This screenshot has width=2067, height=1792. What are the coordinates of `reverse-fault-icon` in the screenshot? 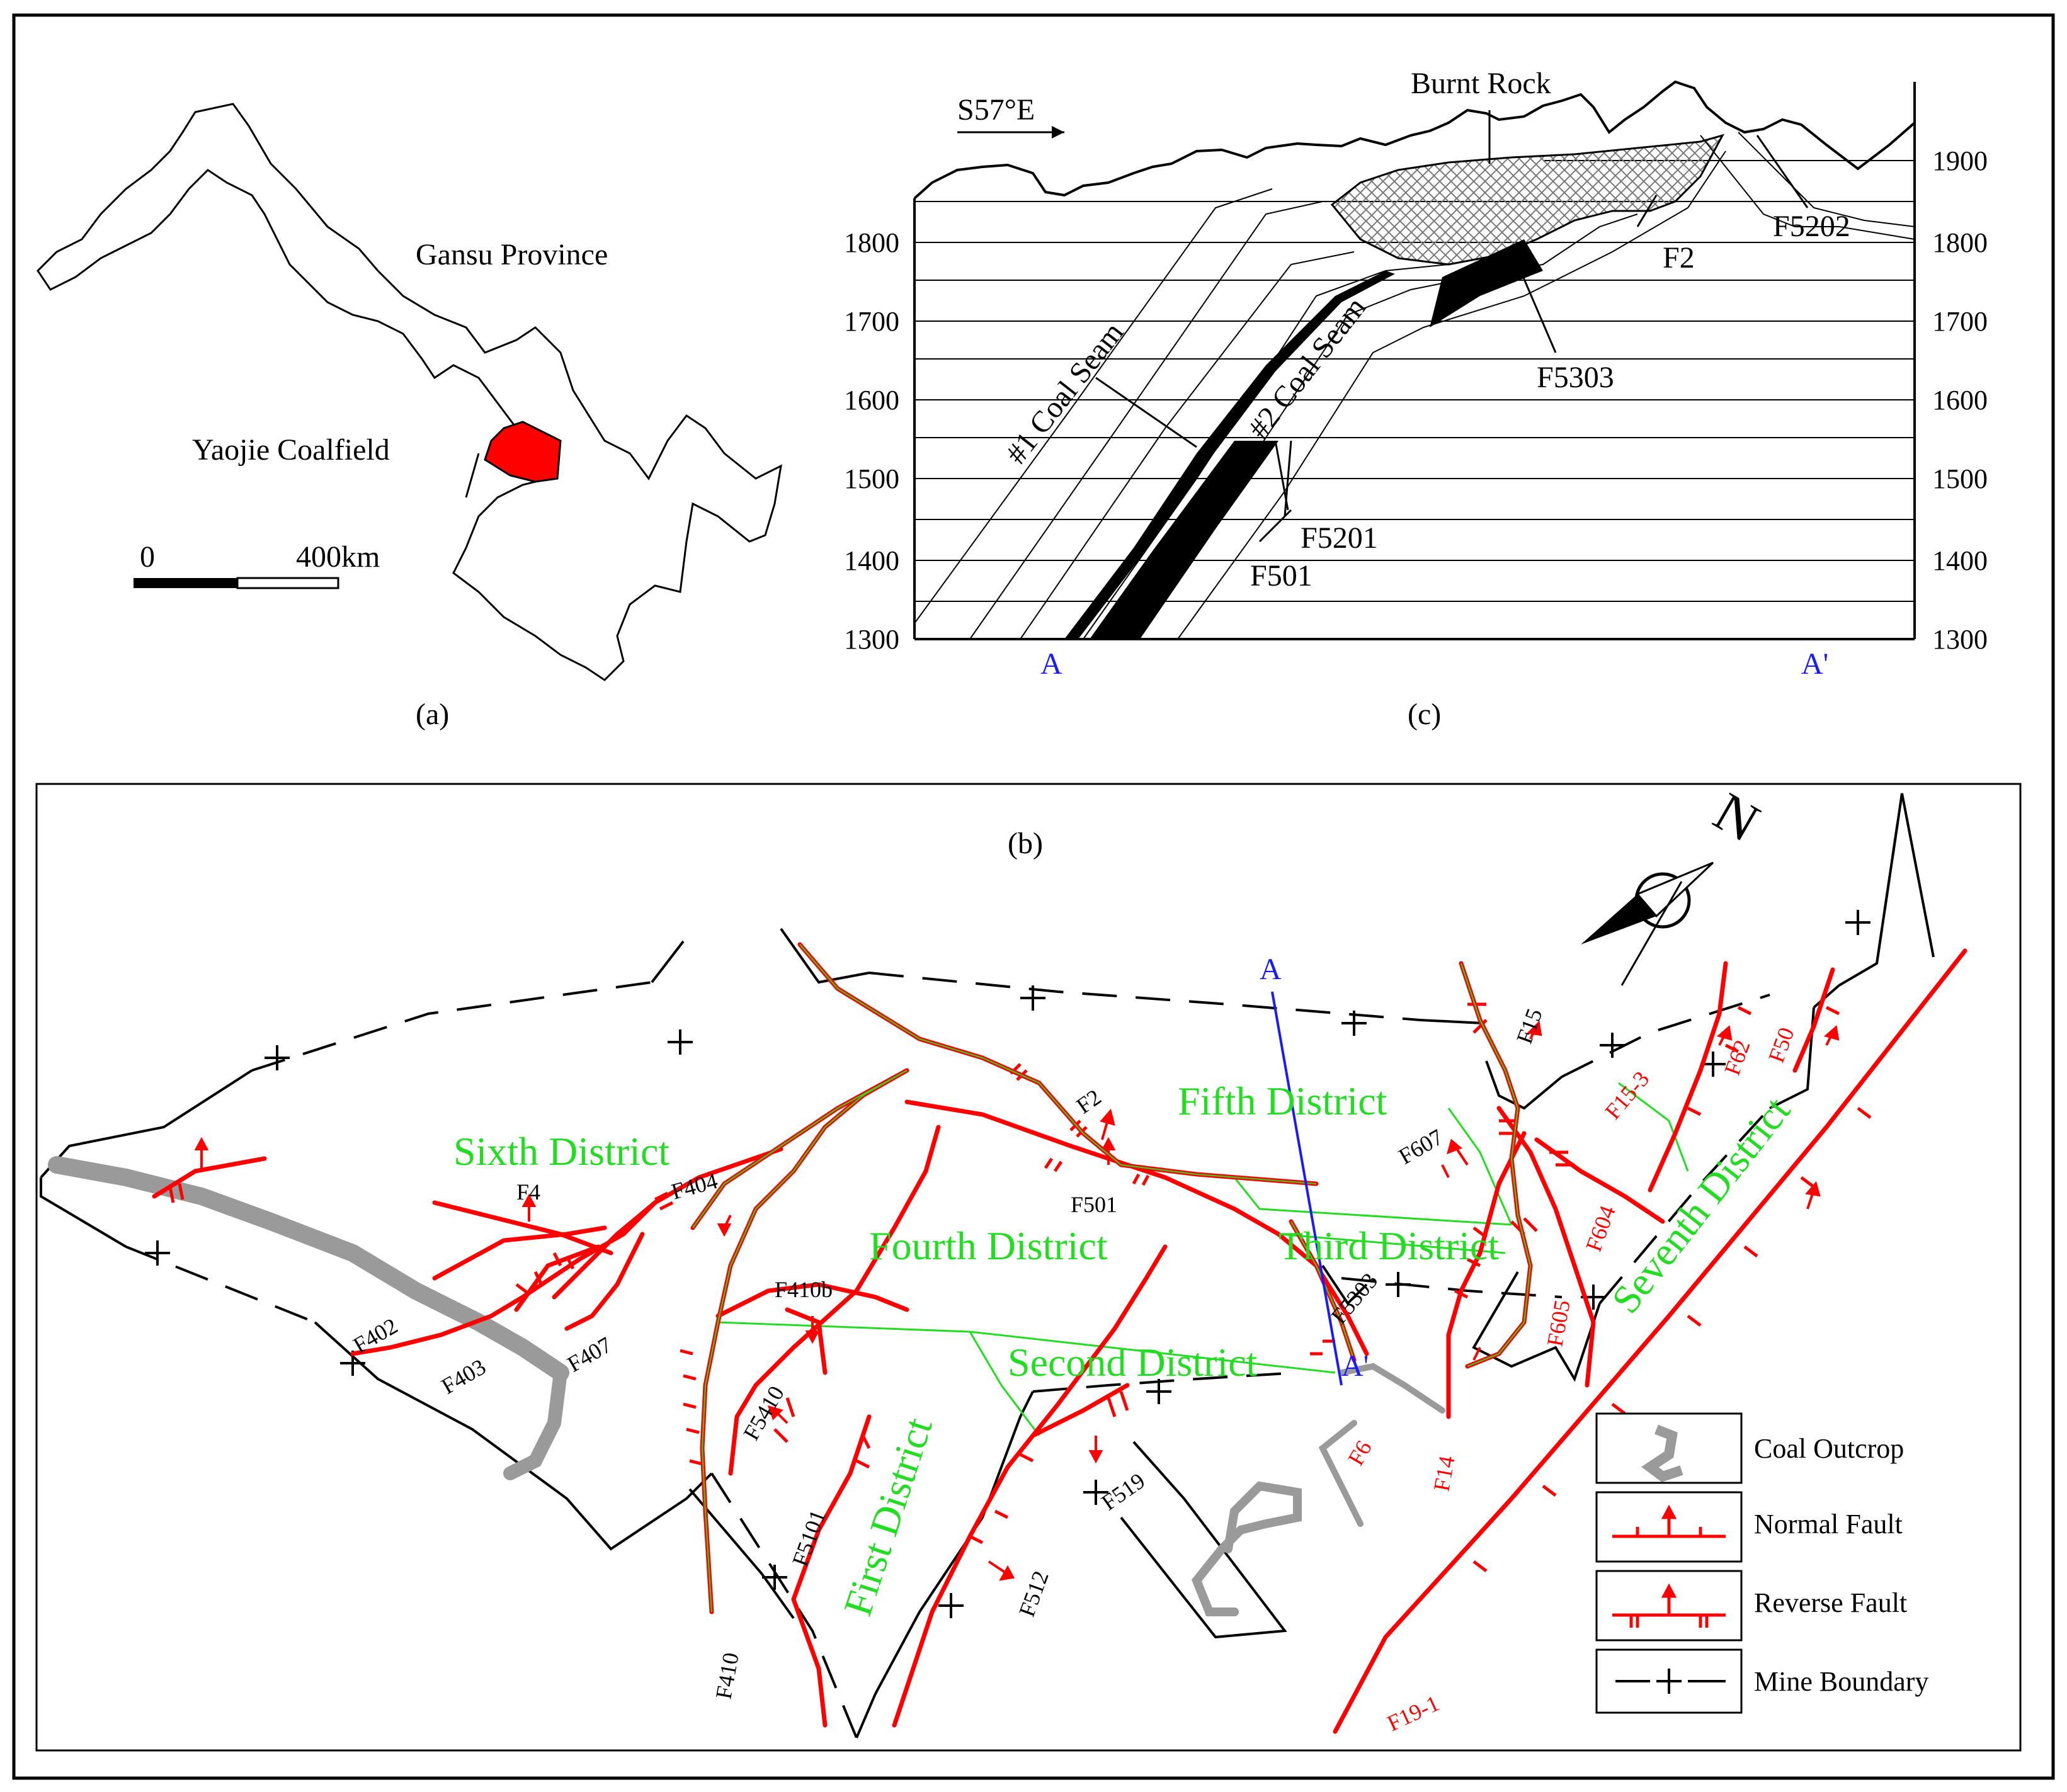 It's located at (1669, 1605).